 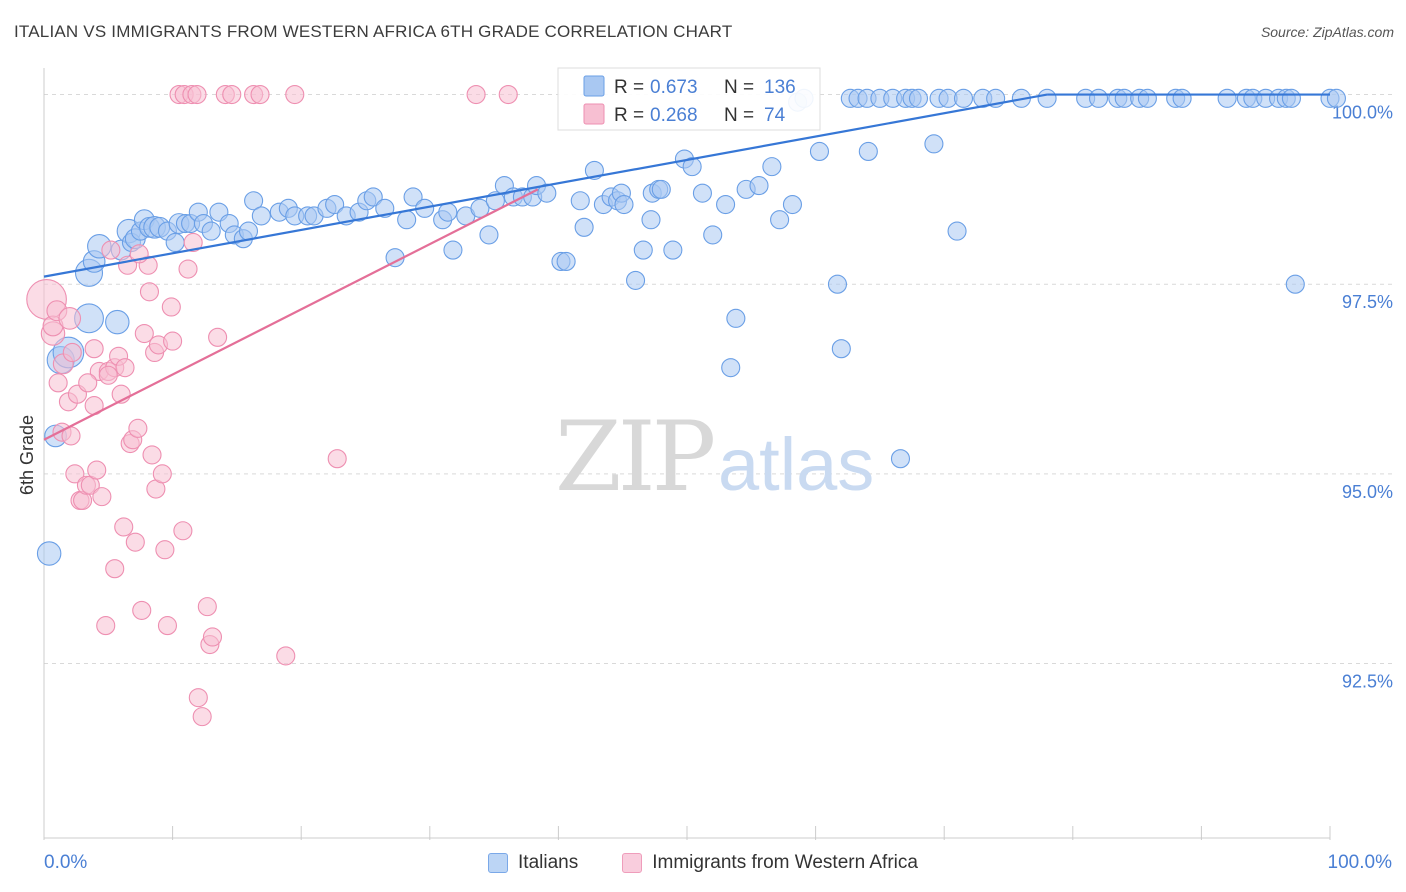 I want to click on stats-swatch-blue-icon, so click(x=594, y=86).